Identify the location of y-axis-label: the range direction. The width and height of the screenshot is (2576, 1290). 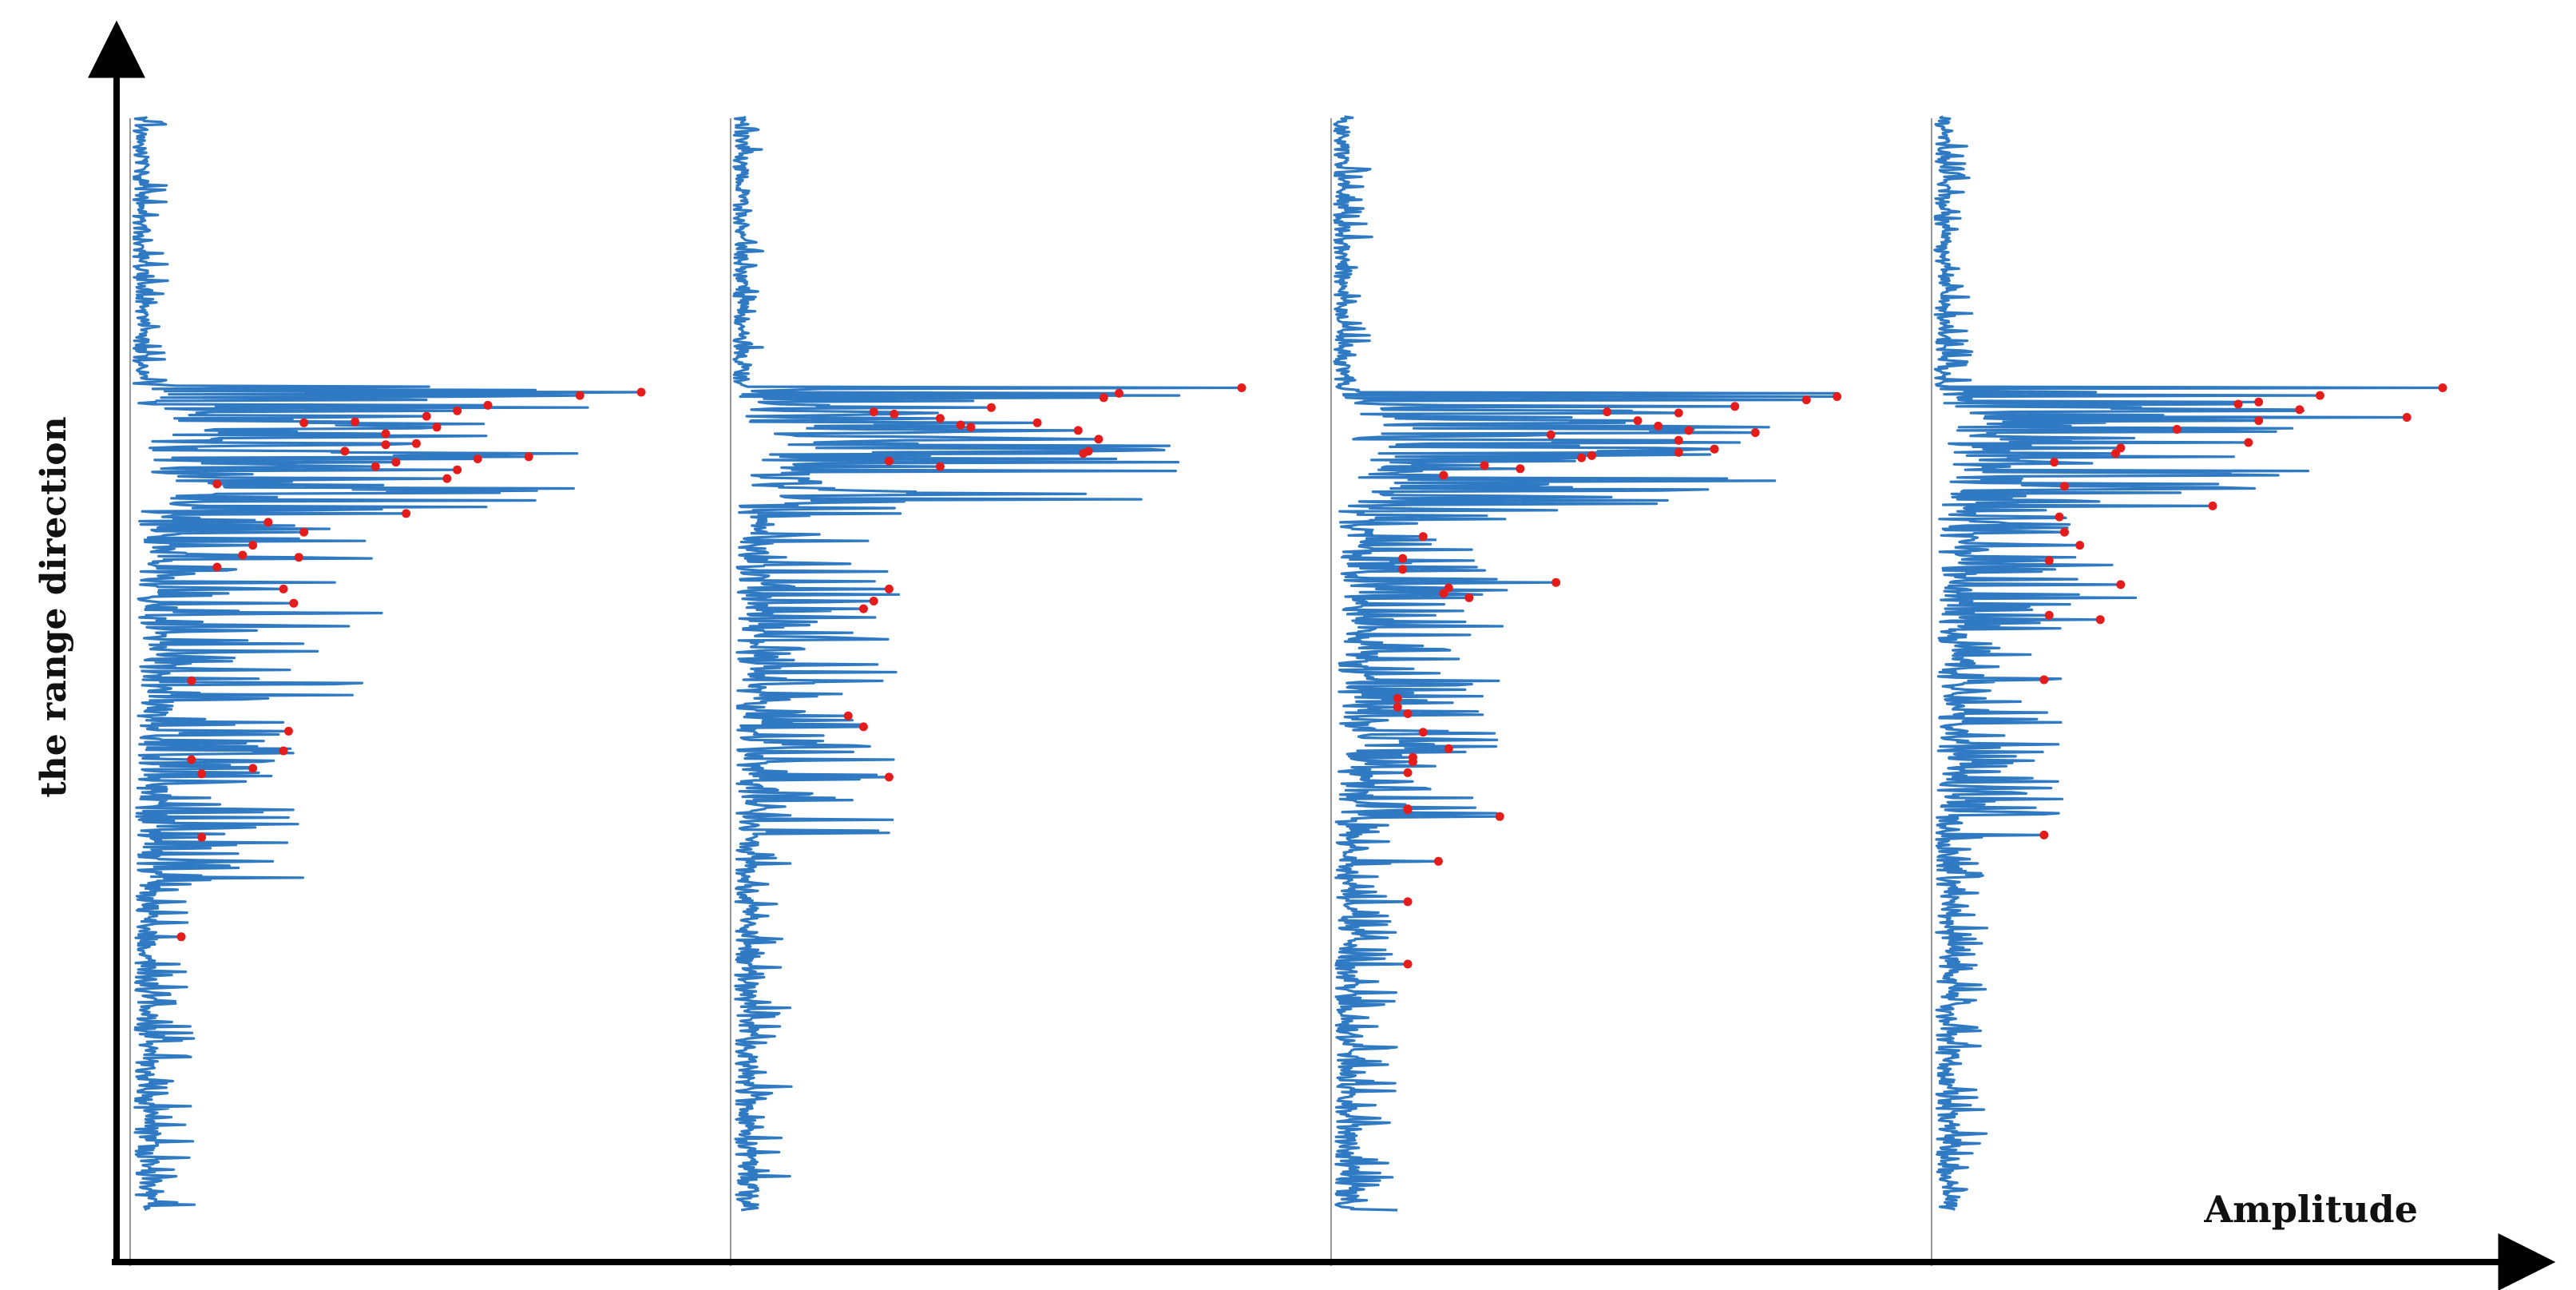
(54, 606).